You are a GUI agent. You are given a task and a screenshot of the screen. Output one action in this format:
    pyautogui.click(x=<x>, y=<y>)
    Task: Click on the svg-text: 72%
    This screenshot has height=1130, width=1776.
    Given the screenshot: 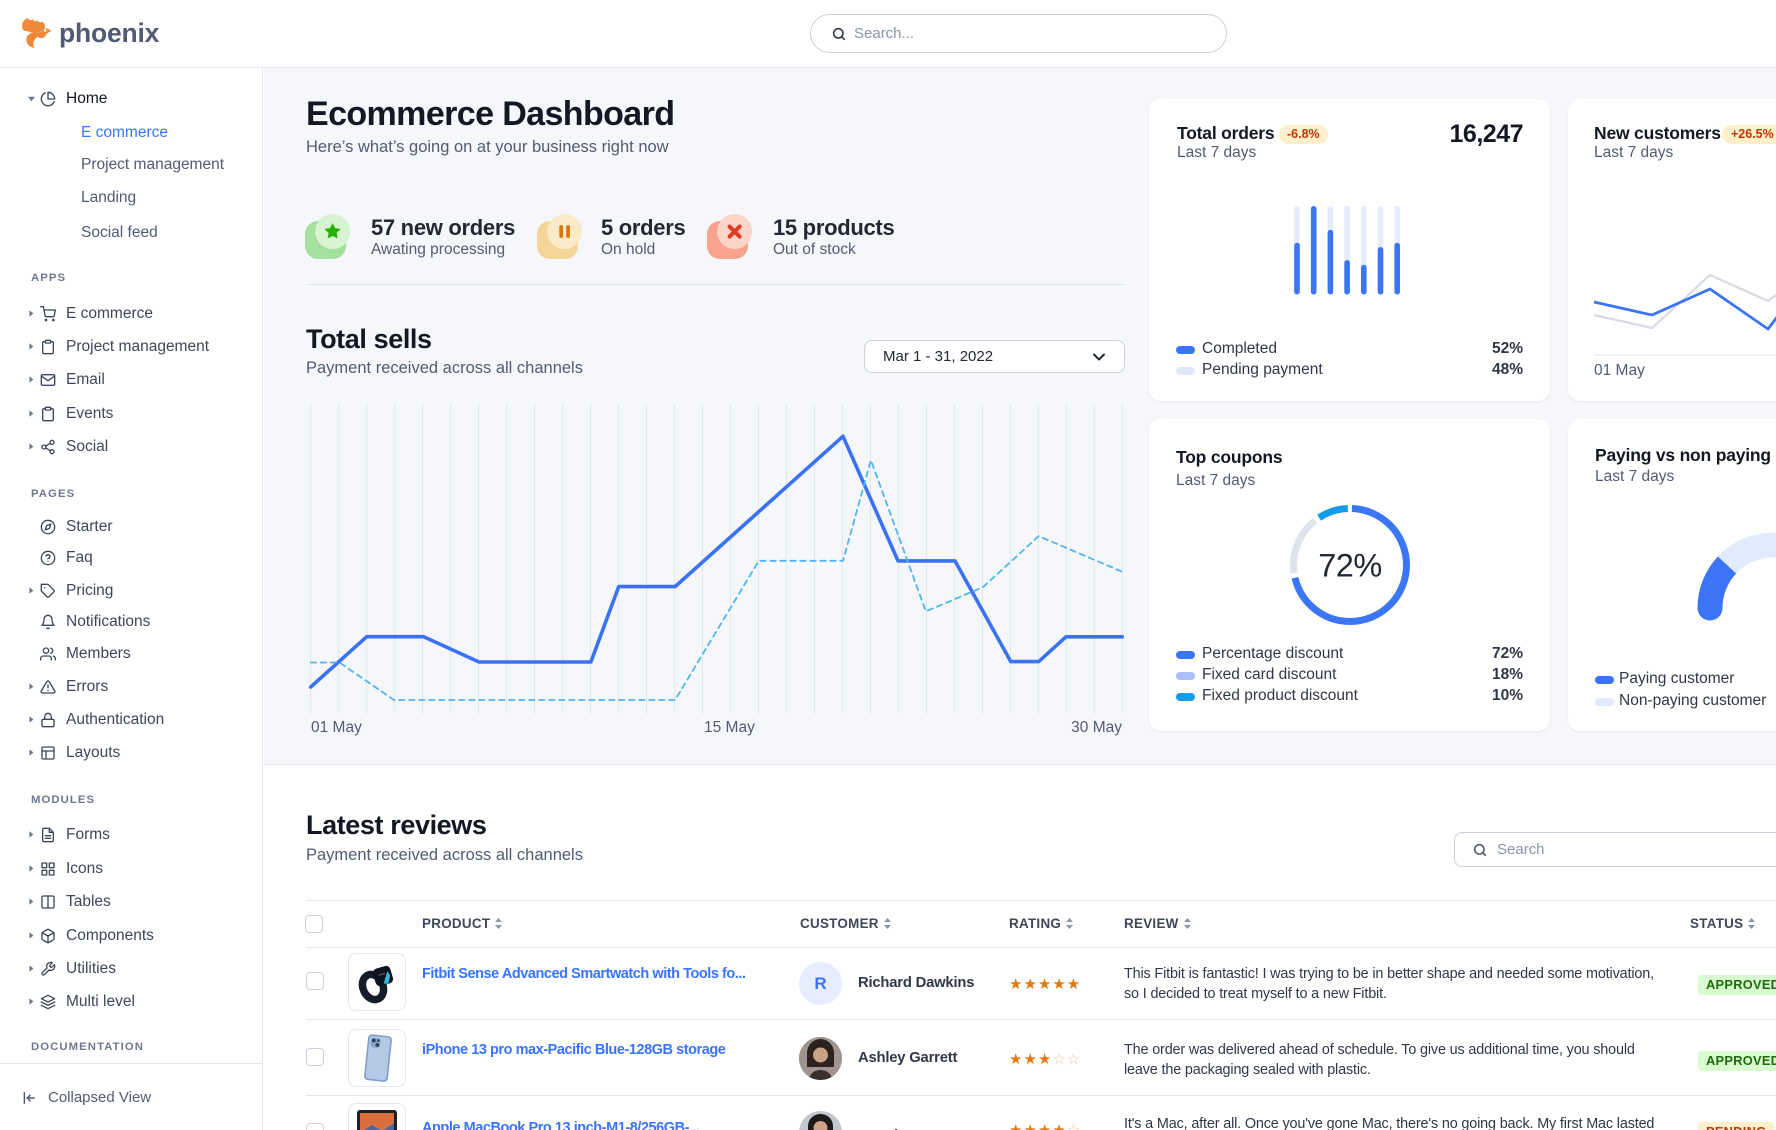 What is the action you would take?
    pyautogui.click(x=1350, y=566)
    